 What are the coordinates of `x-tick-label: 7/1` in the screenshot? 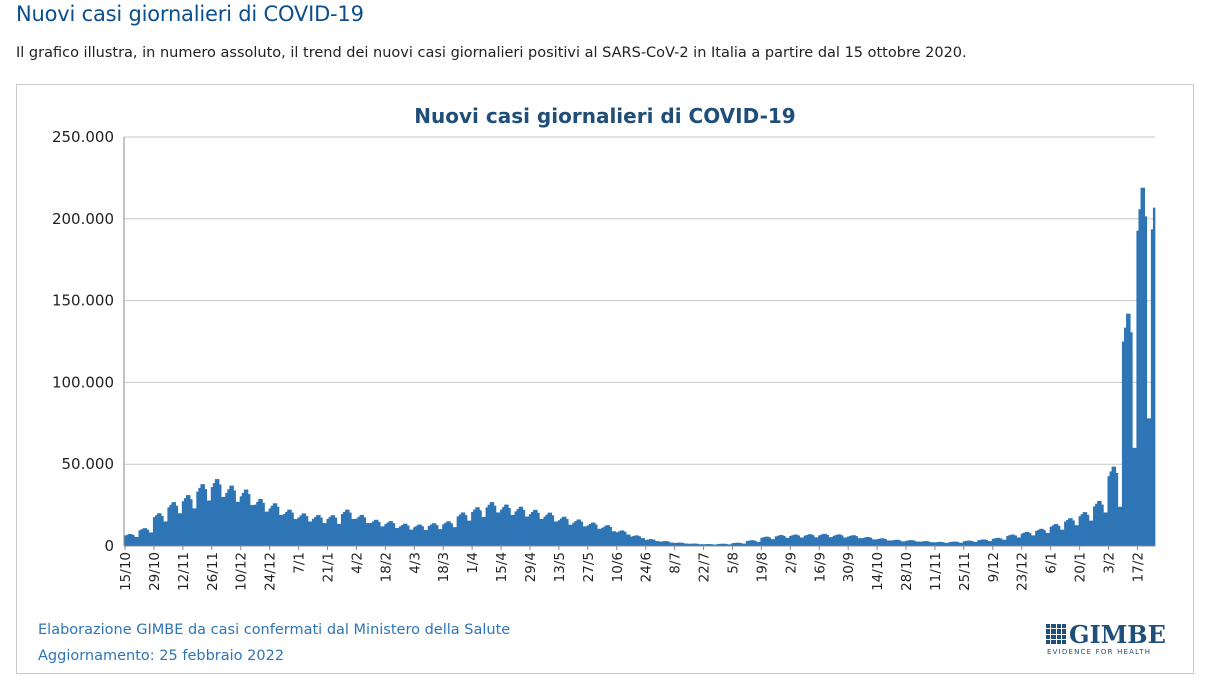 It's located at (300, 563).